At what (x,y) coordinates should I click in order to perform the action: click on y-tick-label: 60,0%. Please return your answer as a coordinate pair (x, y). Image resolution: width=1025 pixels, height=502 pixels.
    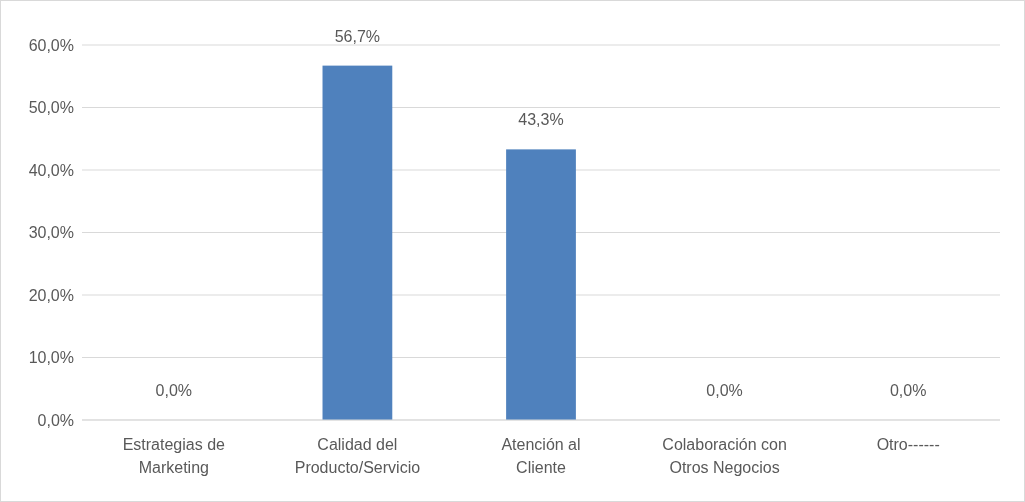
    Looking at the image, I should click on (51, 45).